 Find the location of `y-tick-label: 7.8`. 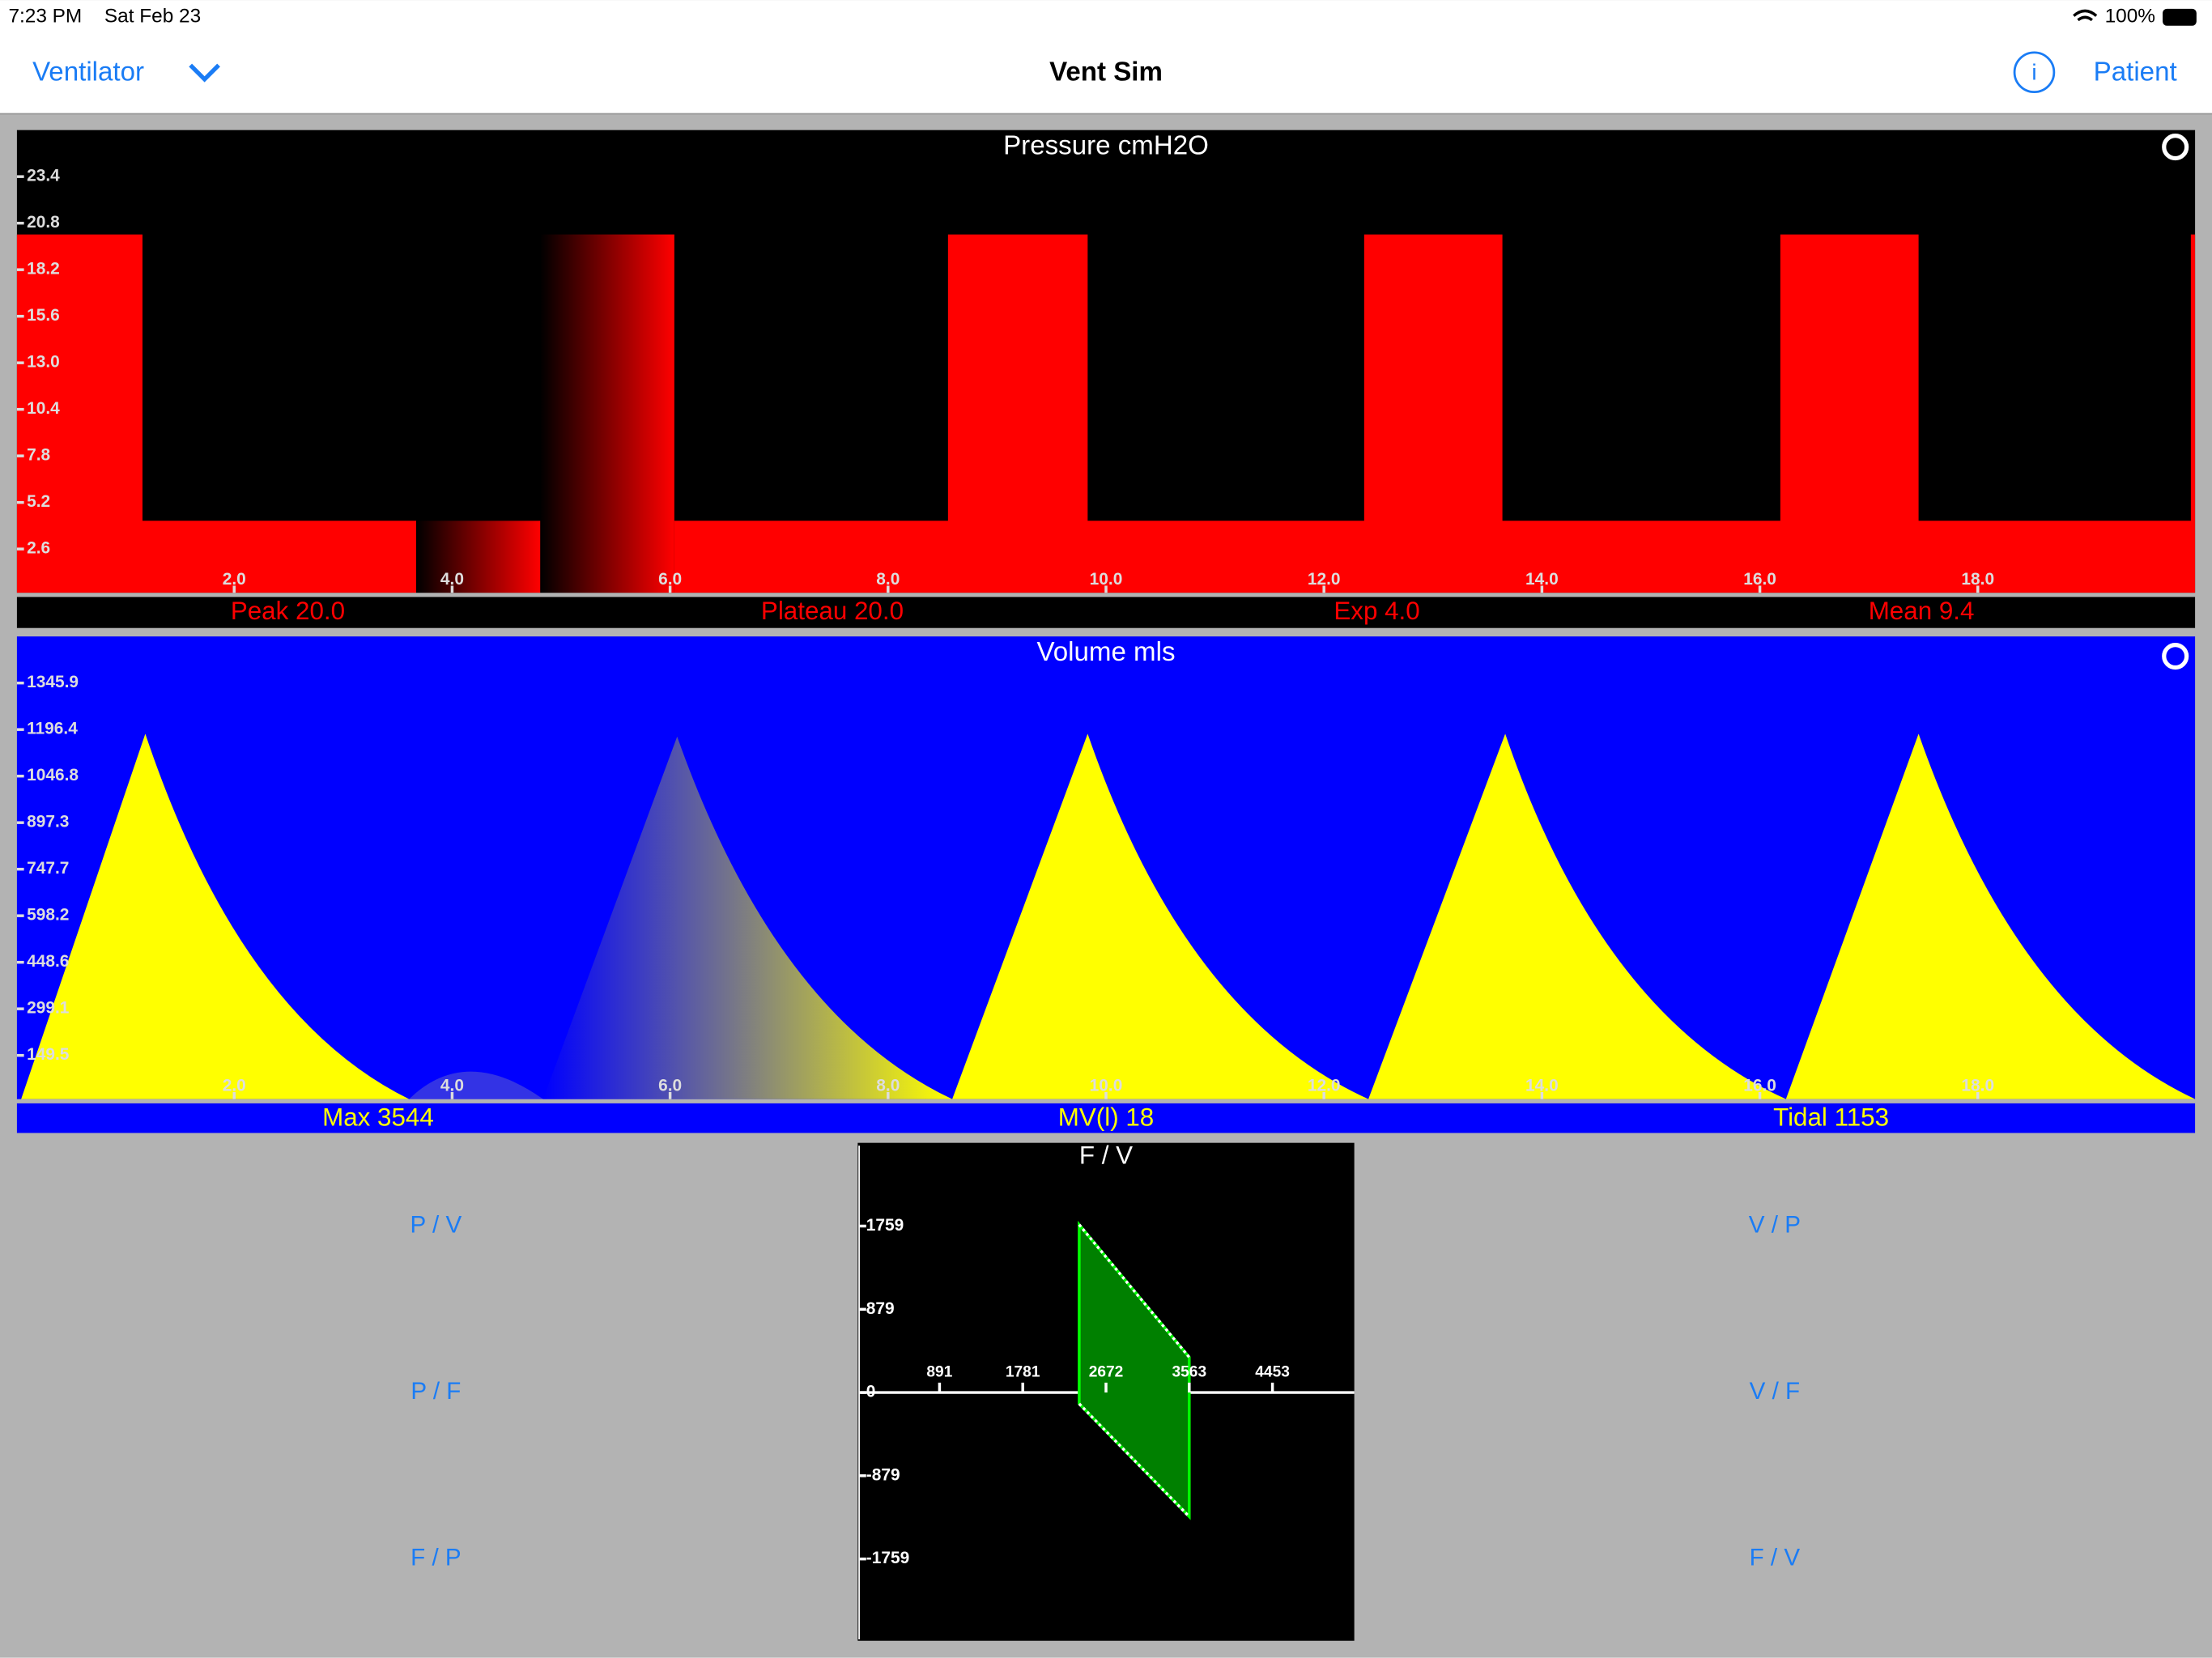

y-tick-label: 7.8 is located at coordinates (38, 455).